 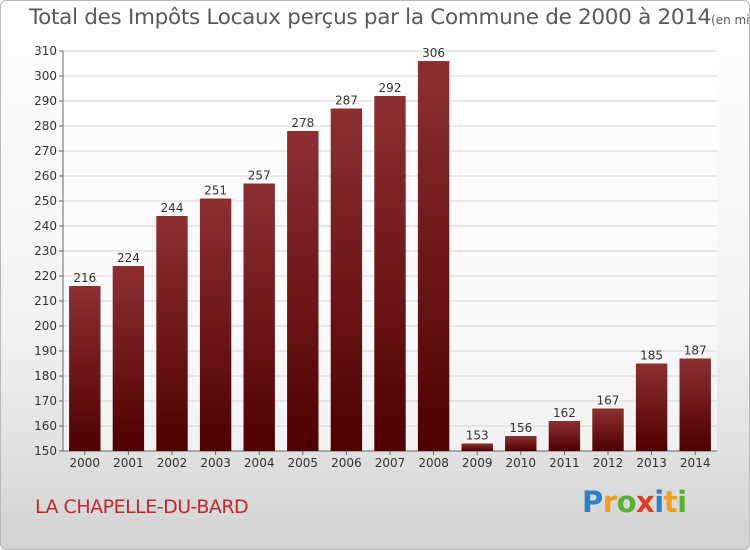 I want to click on y-tick-label: 270, so click(x=45, y=151).